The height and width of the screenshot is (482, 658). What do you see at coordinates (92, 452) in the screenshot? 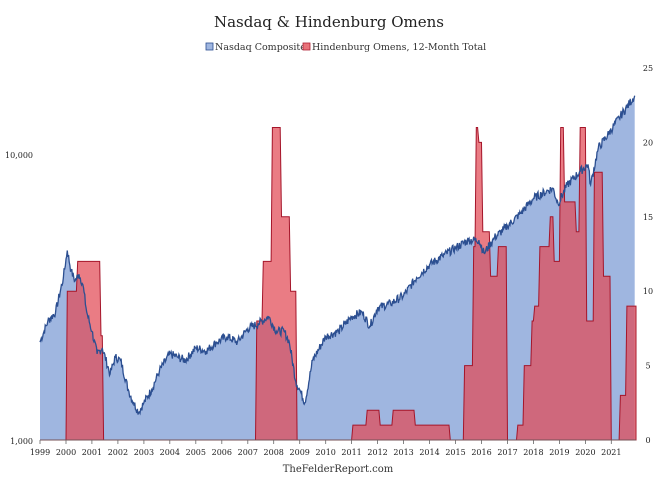
I see `x-tick-label: 2001` at bounding box center [92, 452].